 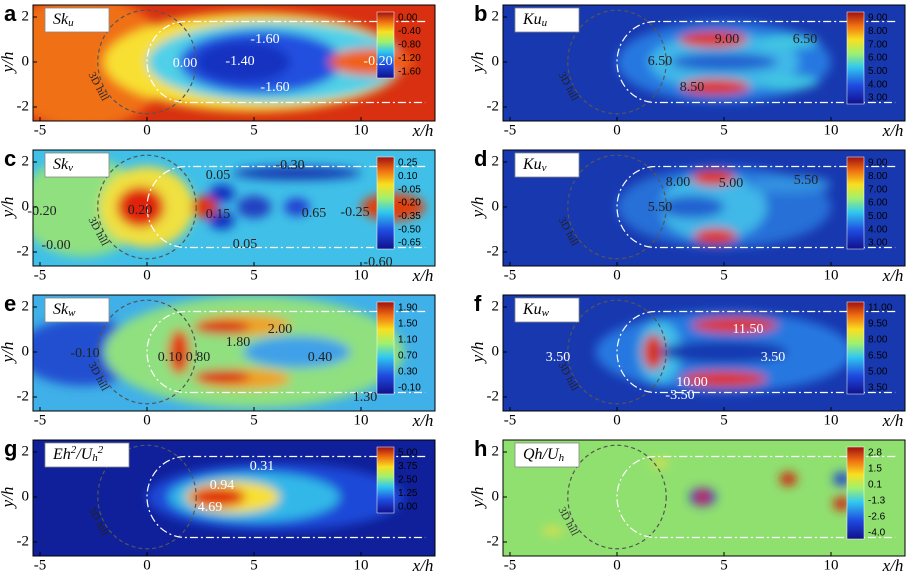 What do you see at coordinates (558, 357) in the screenshot?
I see `contour-label: 3.50` at bounding box center [558, 357].